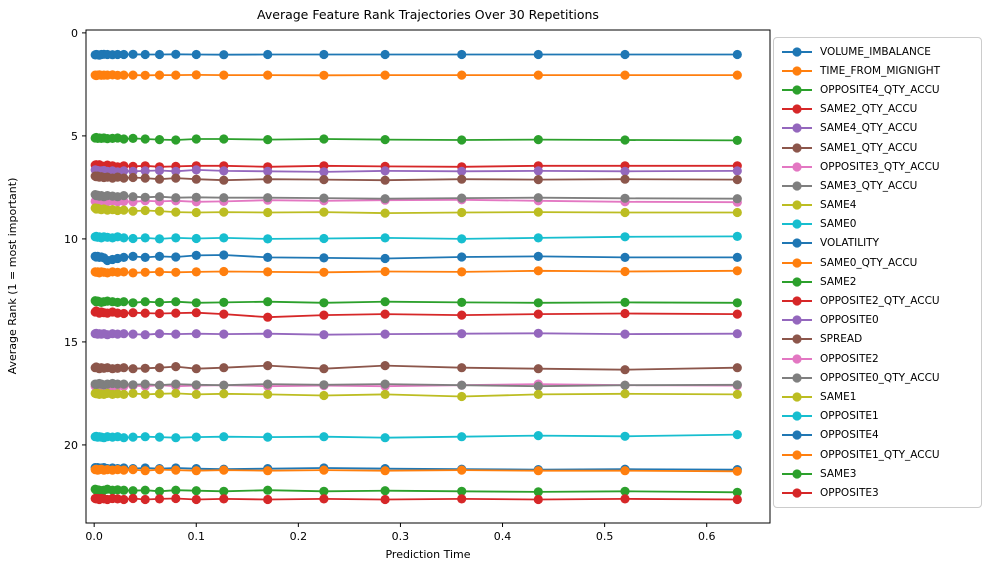 This screenshot has height=579, width=989. Describe the element at coordinates (849, 492) in the screenshot. I see `legend-label: OPPOSITE3` at that location.